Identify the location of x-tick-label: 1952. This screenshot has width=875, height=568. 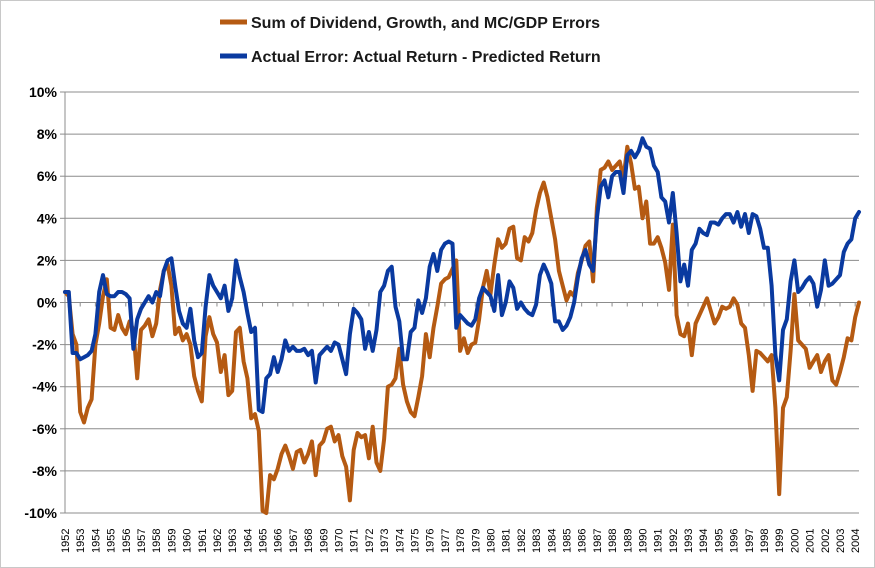
(66, 541).